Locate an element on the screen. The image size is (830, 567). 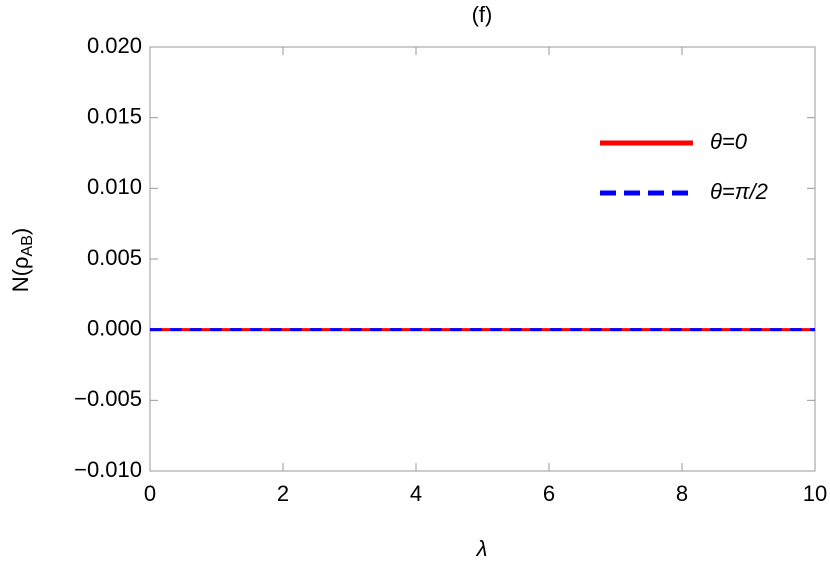
y-tick-label: −0.005 is located at coordinates (108, 398).